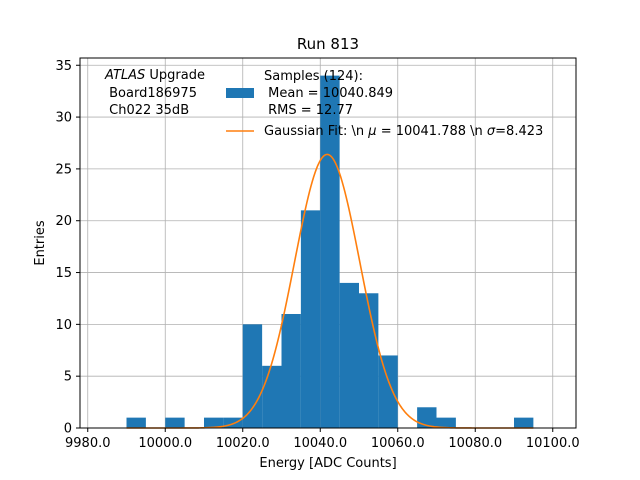 This screenshot has height=480, width=640. Describe the element at coordinates (328, 93) in the screenshot. I see `legend-hist-line-2: Mean = 10040.849` at that location.